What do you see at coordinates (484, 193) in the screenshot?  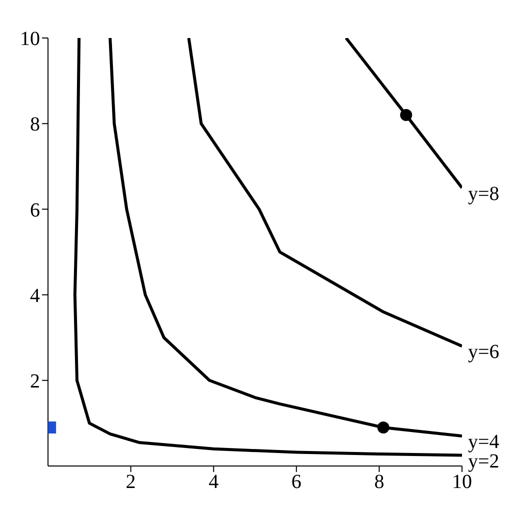 I see `series-label: y=8` at bounding box center [484, 193].